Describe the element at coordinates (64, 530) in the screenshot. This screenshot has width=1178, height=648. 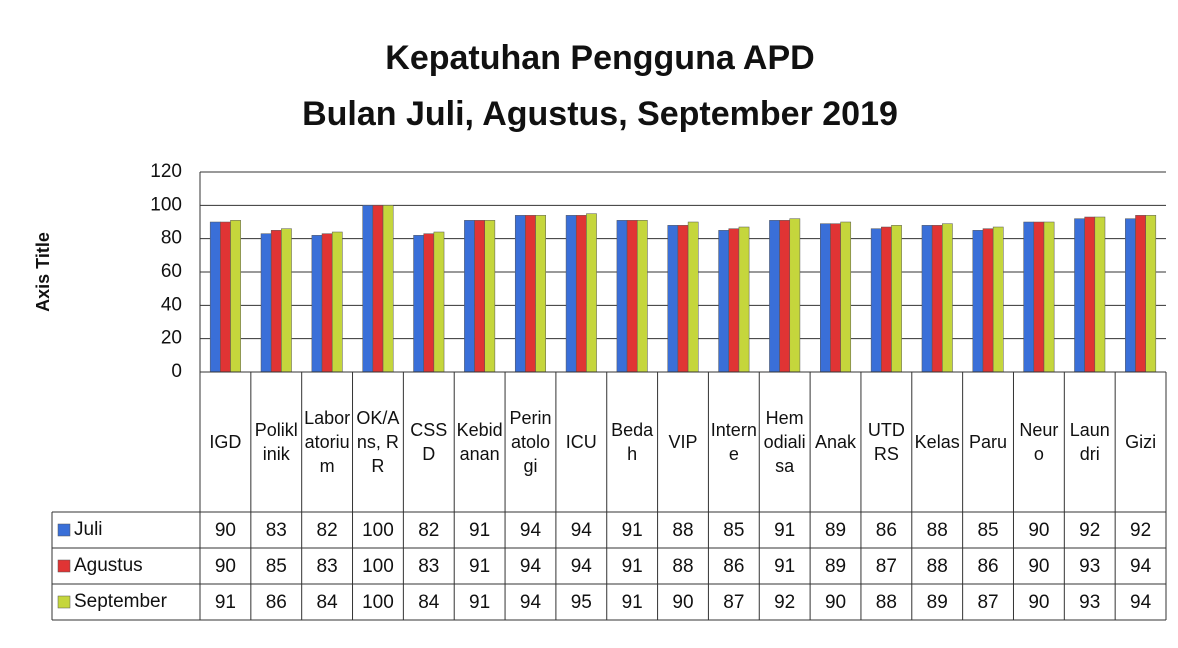
I see `legend-swatch` at that location.